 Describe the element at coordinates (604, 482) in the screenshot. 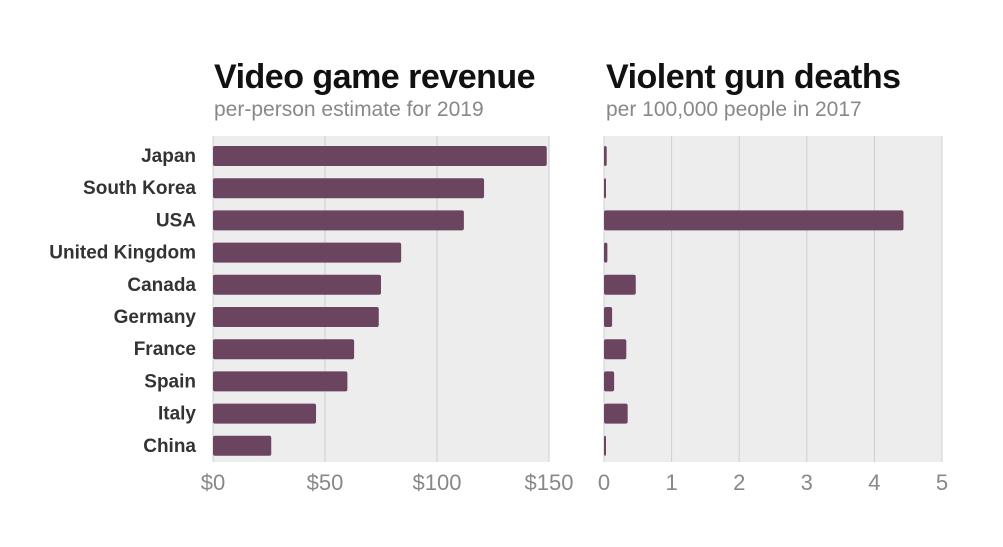

I see `gun-deaths-tick-label: 0` at that location.